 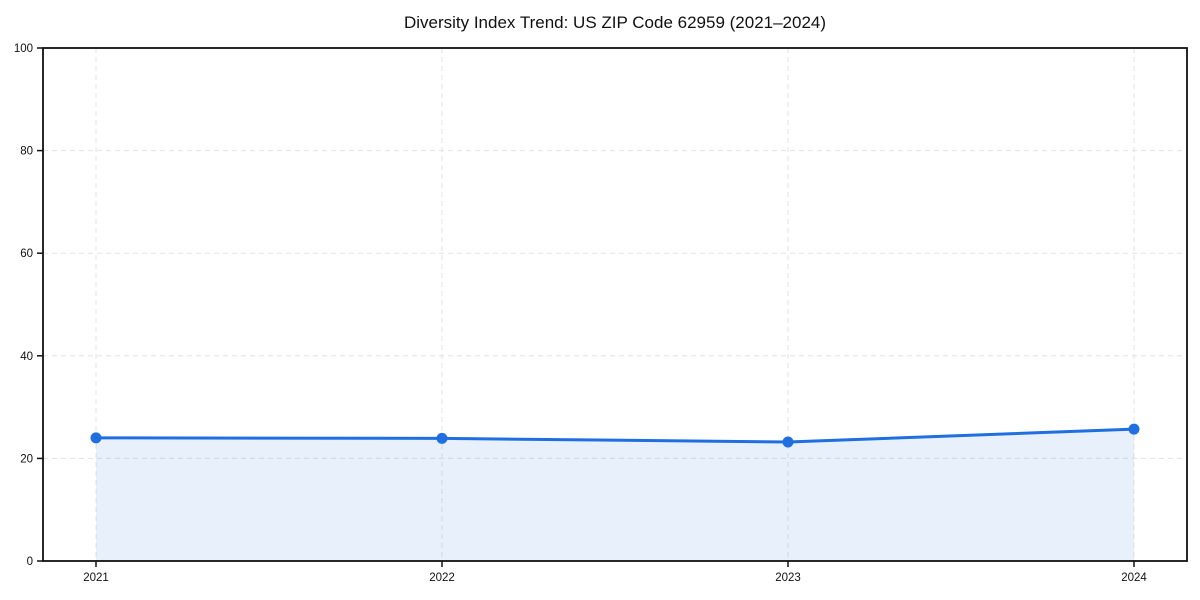 What do you see at coordinates (96, 578) in the screenshot?
I see `x-tick-label: 2021` at bounding box center [96, 578].